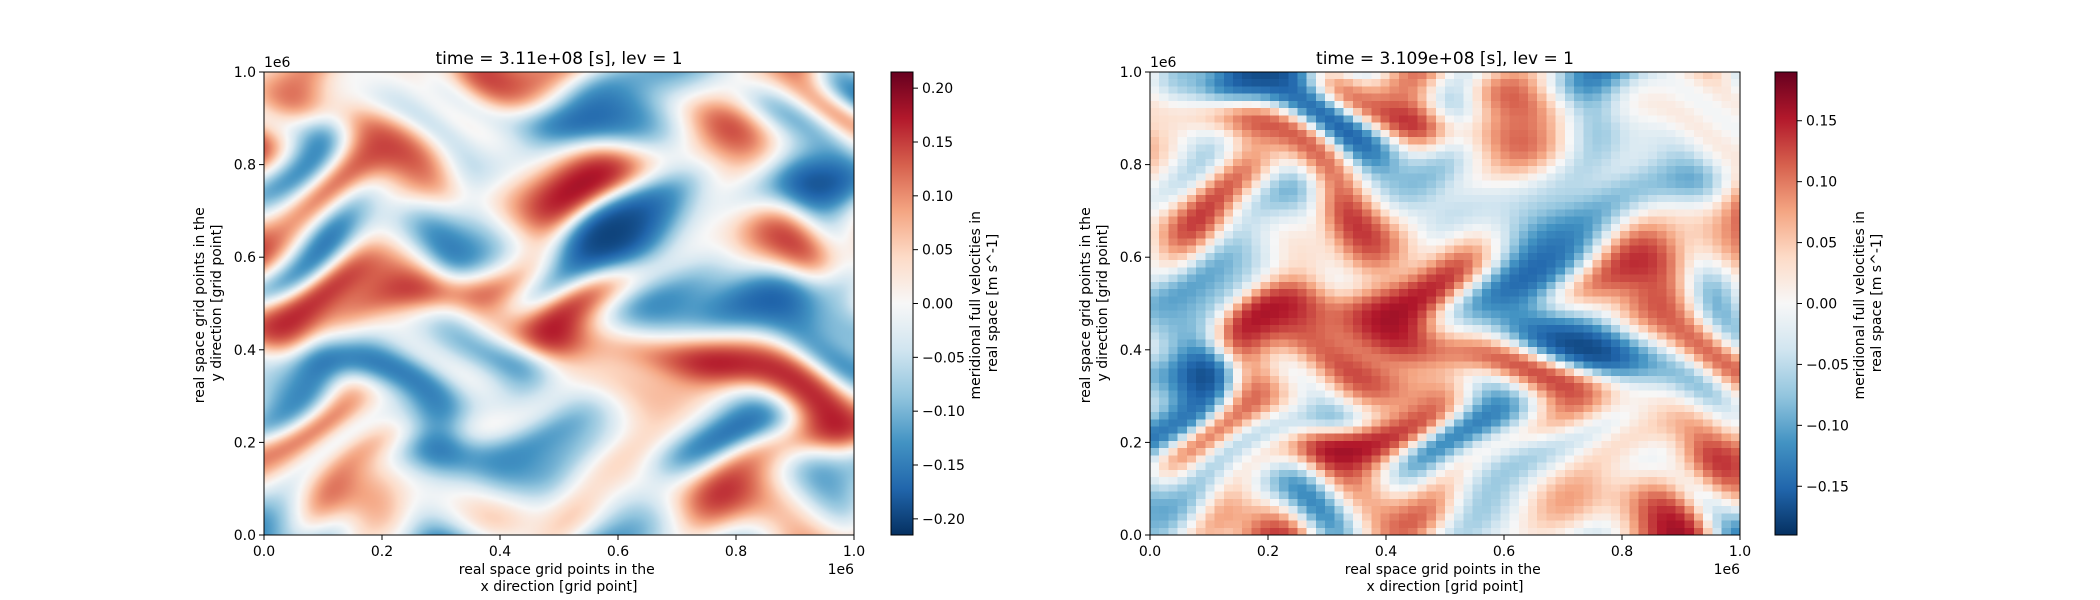 Image resolution: width=2100 pixels, height=600 pixels. What do you see at coordinates (976, 305) in the screenshot?
I see `panel-1-colorbar-label-line-1: meridional full velocities in` at bounding box center [976, 305].